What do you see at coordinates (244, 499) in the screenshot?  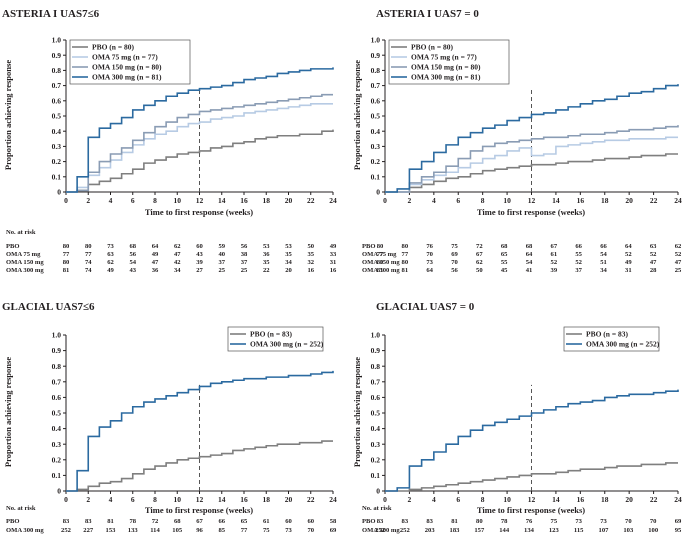 I see `chart-3-x-tick-label: 16` at bounding box center [244, 499].